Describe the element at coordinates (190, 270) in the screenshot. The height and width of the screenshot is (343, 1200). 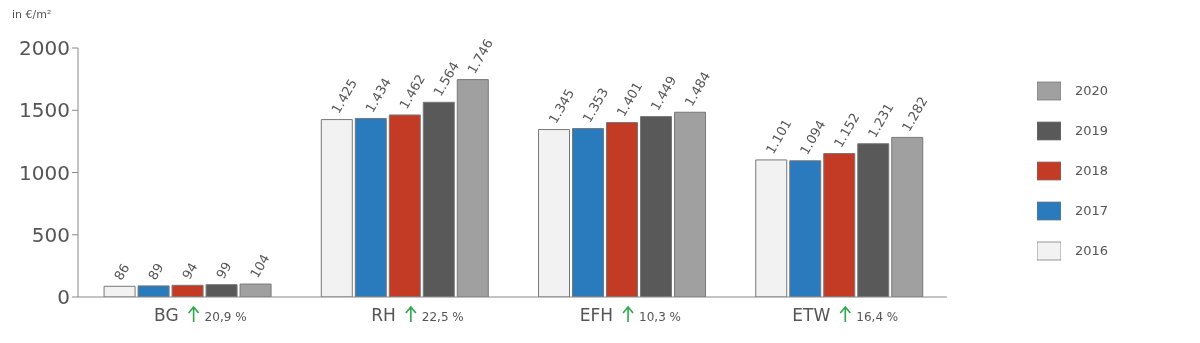
I see `data-label: 94` at that location.